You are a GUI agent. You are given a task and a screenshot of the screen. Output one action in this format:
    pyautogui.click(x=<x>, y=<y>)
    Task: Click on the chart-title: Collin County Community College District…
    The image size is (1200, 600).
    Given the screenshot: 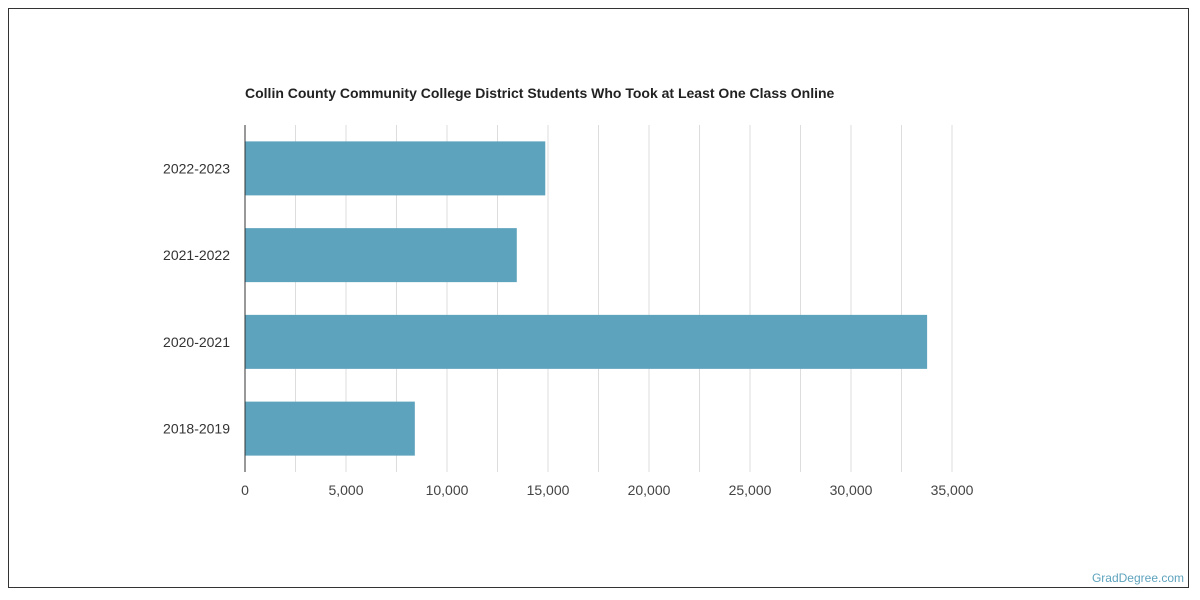 What is the action you would take?
    pyautogui.click(x=540, y=93)
    